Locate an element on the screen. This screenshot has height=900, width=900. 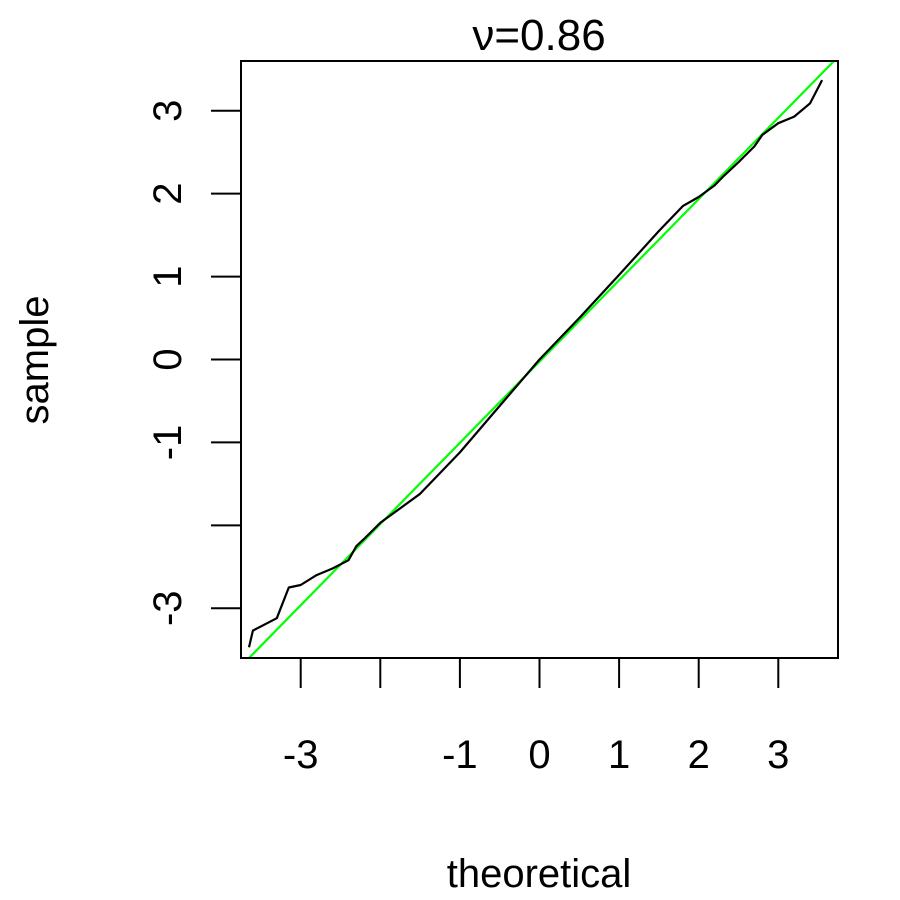
y-tick-label: -3 is located at coordinates (168, 608).